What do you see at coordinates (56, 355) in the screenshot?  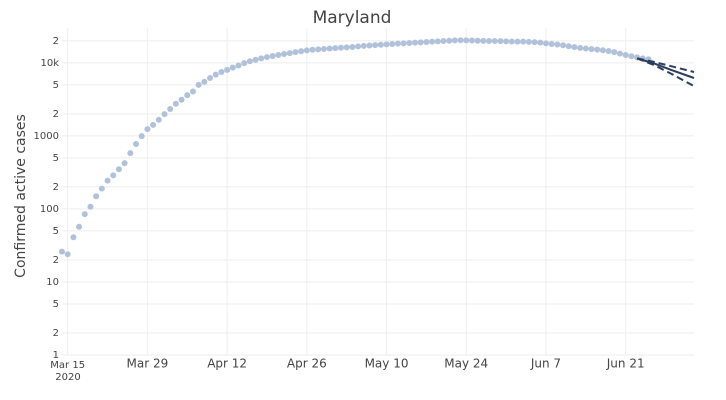 I see `y-tick-label: 1` at bounding box center [56, 355].